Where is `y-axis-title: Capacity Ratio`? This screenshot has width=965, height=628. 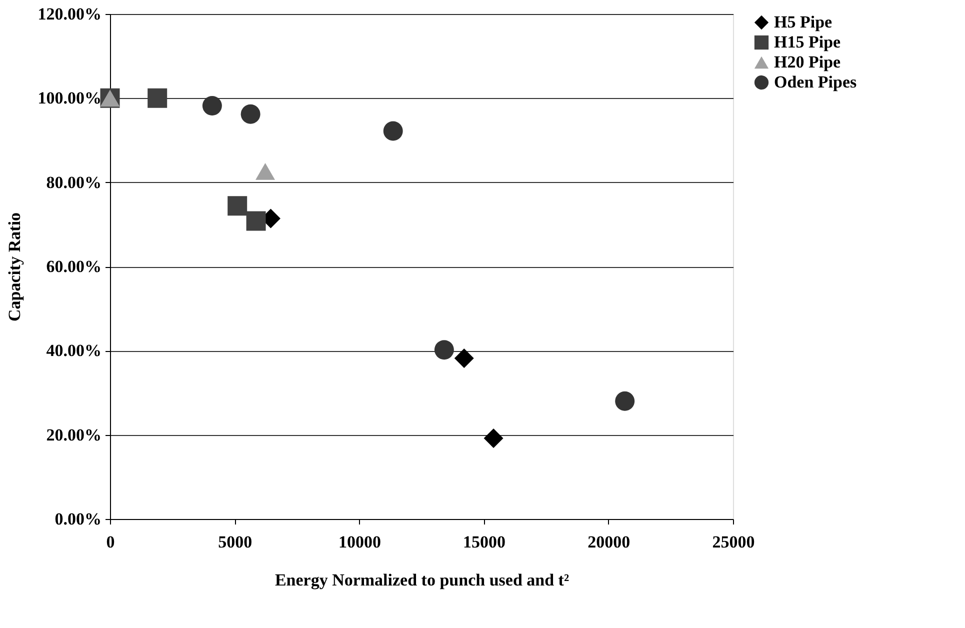 y-axis-title: Capacity Ratio is located at coordinates (14, 267).